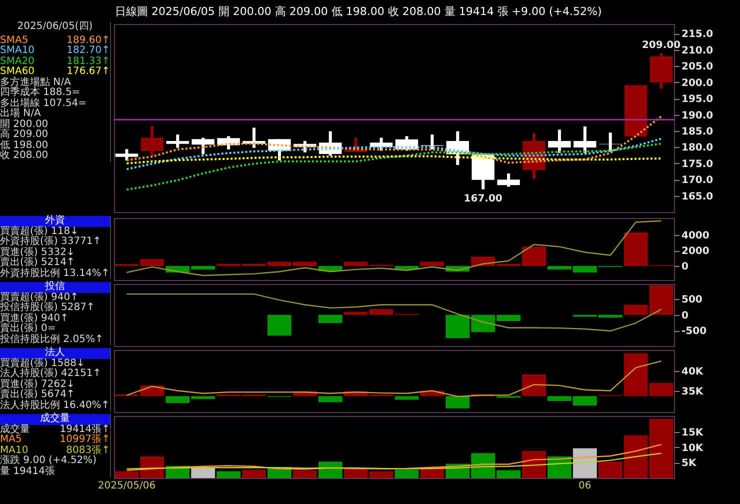 This screenshot has width=740, height=504. Describe the element at coordinates (41, 92) in the screenshot. I see `text: 四季成本 188.5=` at that location.